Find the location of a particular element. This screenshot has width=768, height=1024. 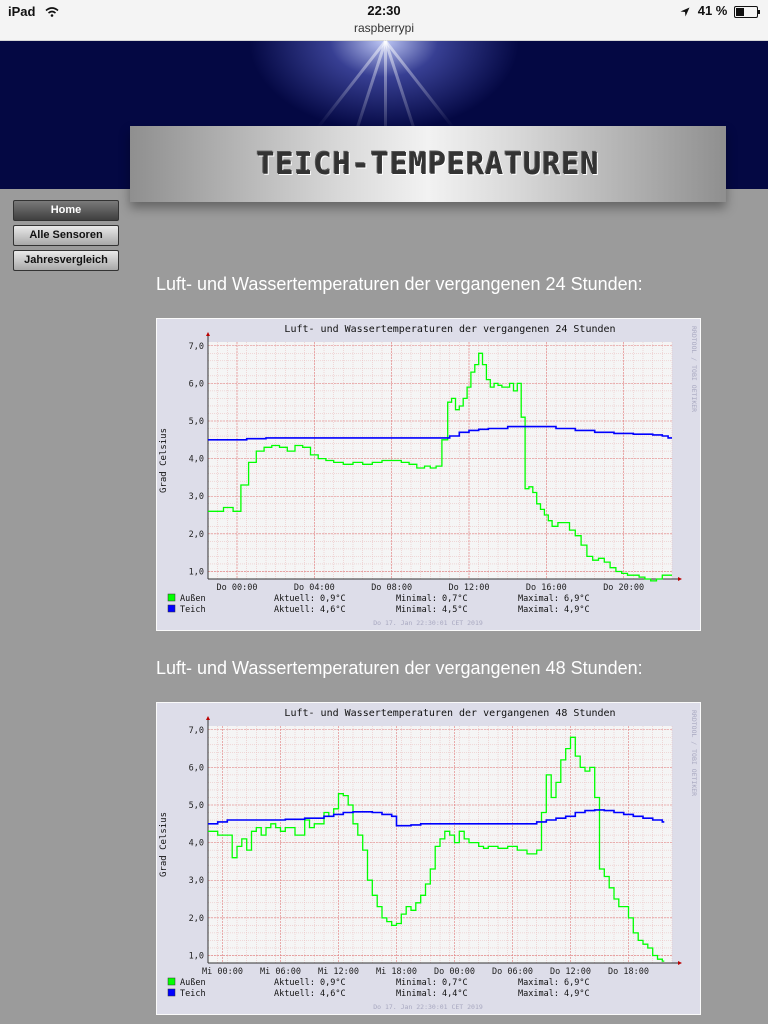

status-left: iPad is located at coordinates (33, 11).